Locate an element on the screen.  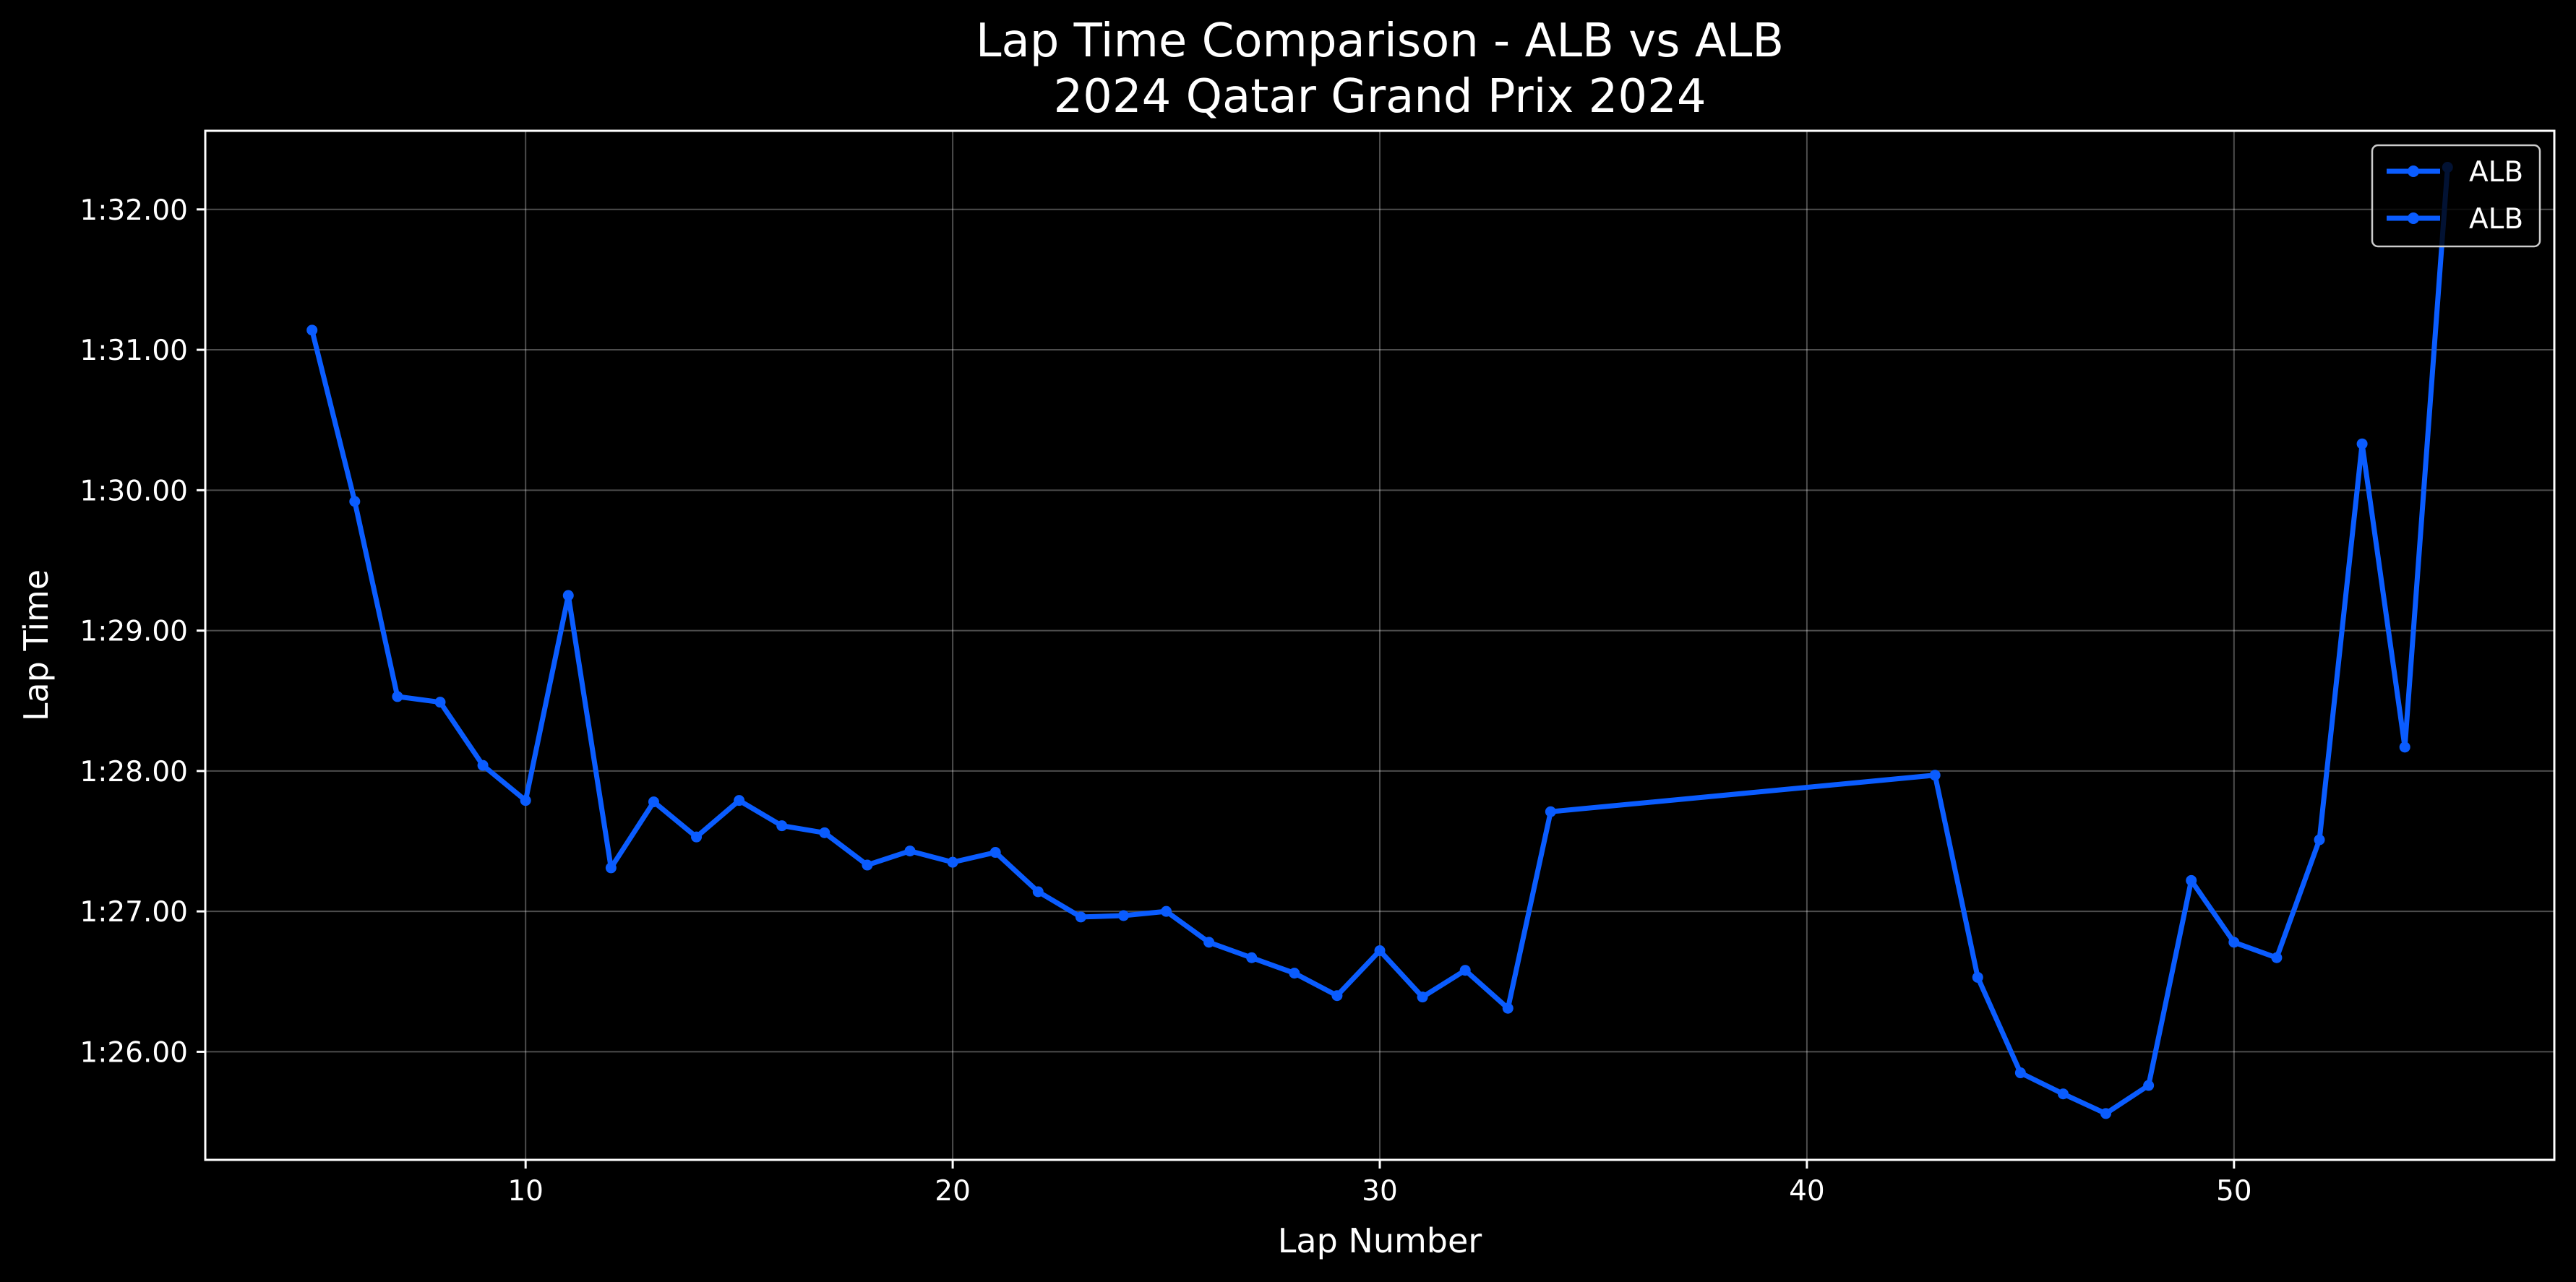
x-tick-label-3: 40 is located at coordinates (1807, 1191).